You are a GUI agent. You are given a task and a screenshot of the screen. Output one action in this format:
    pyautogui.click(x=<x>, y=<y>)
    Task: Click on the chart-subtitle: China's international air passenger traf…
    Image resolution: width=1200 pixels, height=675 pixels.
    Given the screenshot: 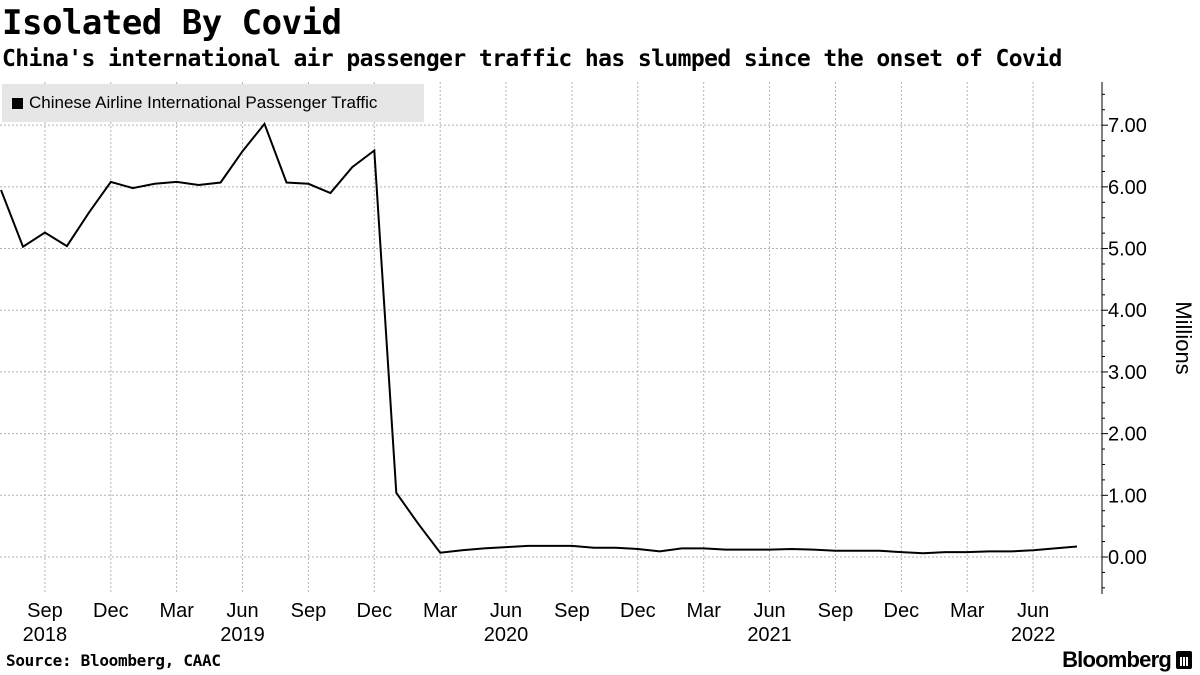 What is the action you would take?
    pyautogui.click(x=532, y=59)
    